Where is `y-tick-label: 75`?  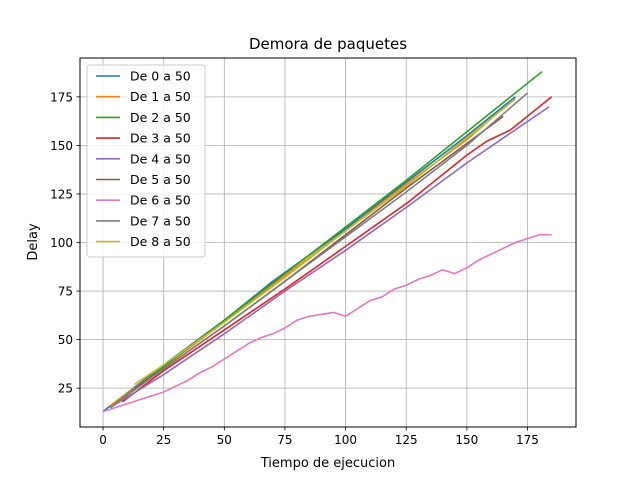 y-tick-label: 75 is located at coordinates (65, 292).